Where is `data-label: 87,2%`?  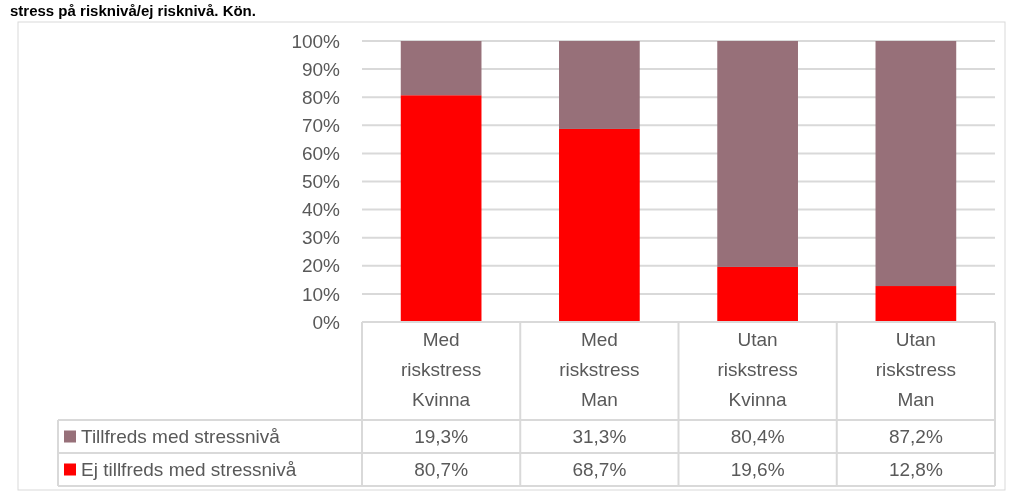
data-label: 87,2% is located at coordinates (915, 437).